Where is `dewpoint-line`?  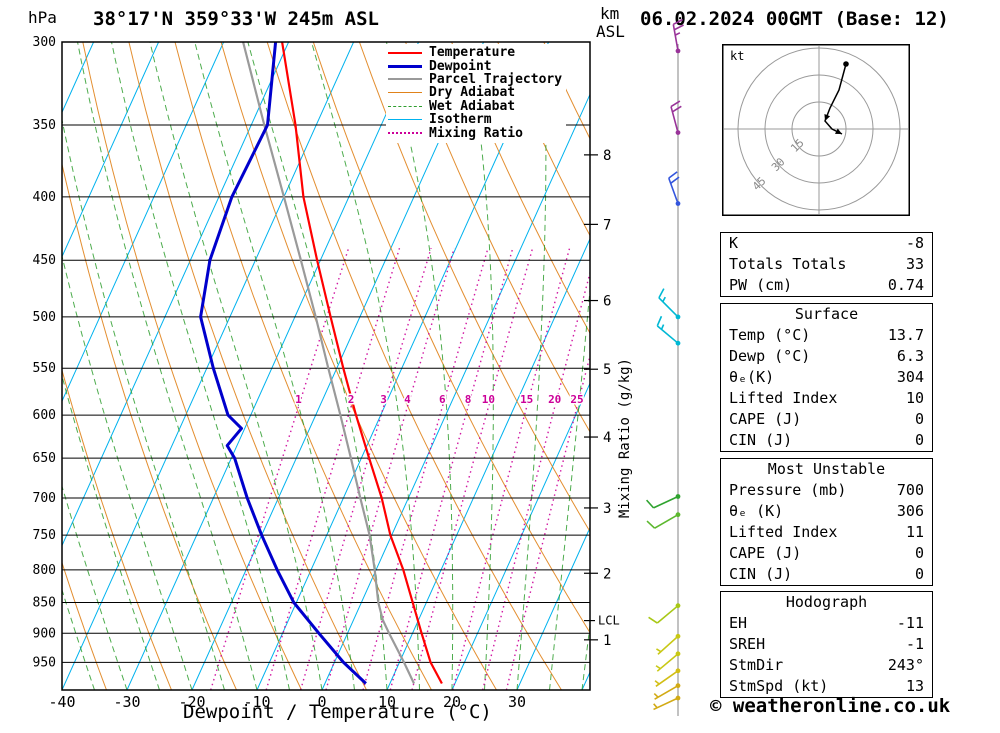
dewpoint-line is located at coordinates (283, 363).